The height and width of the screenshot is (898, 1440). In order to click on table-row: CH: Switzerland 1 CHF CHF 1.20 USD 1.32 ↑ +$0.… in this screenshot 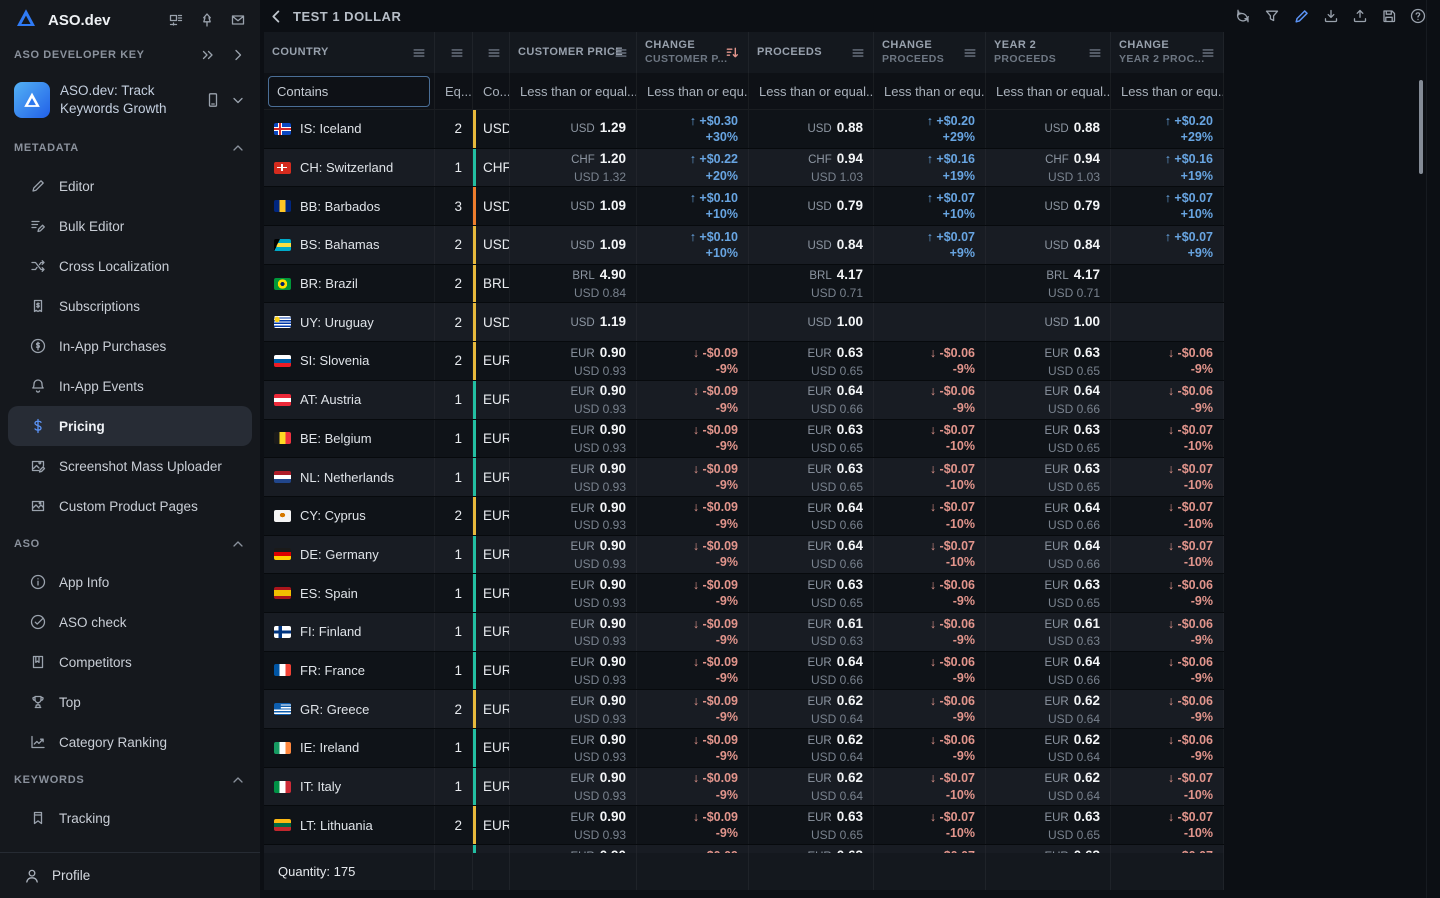, I will do `click(744, 168)`.